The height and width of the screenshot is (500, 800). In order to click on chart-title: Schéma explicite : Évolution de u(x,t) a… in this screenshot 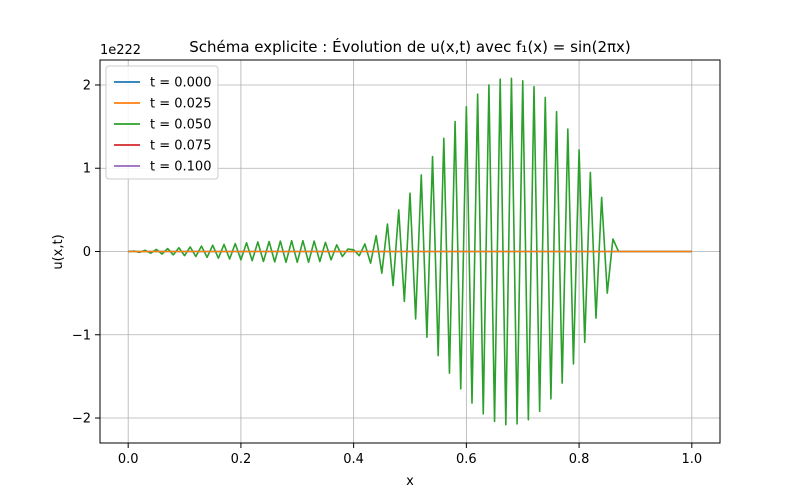, I will do `click(410, 46)`.